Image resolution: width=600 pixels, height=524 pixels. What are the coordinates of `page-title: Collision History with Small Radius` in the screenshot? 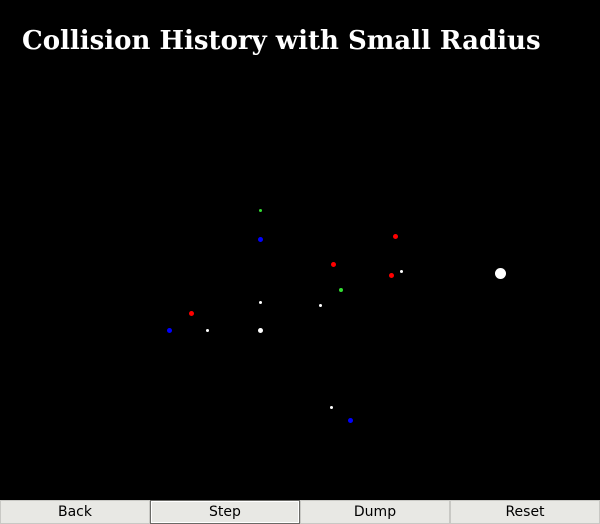 It's located at (281, 41).